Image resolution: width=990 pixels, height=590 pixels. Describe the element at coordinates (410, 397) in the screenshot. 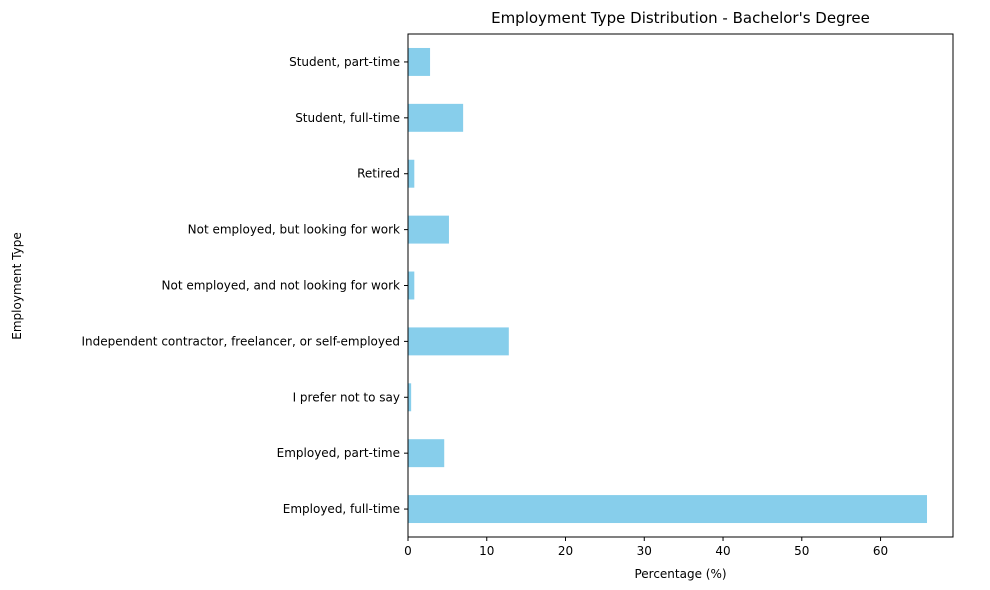

I see `bar-i-prefer-not-to-say` at that location.